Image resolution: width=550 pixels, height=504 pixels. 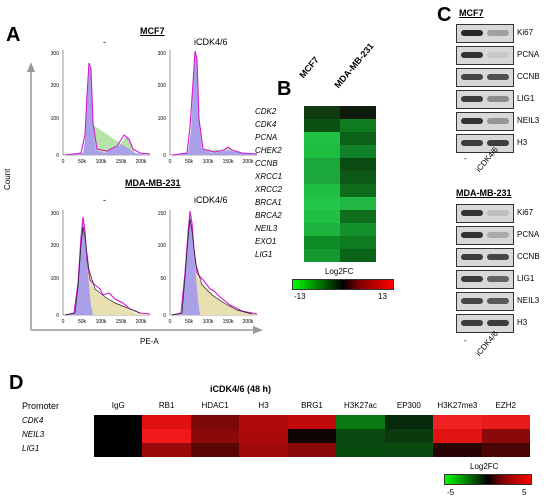 I want to click on column-label: EP300, so click(x=408, y=405).